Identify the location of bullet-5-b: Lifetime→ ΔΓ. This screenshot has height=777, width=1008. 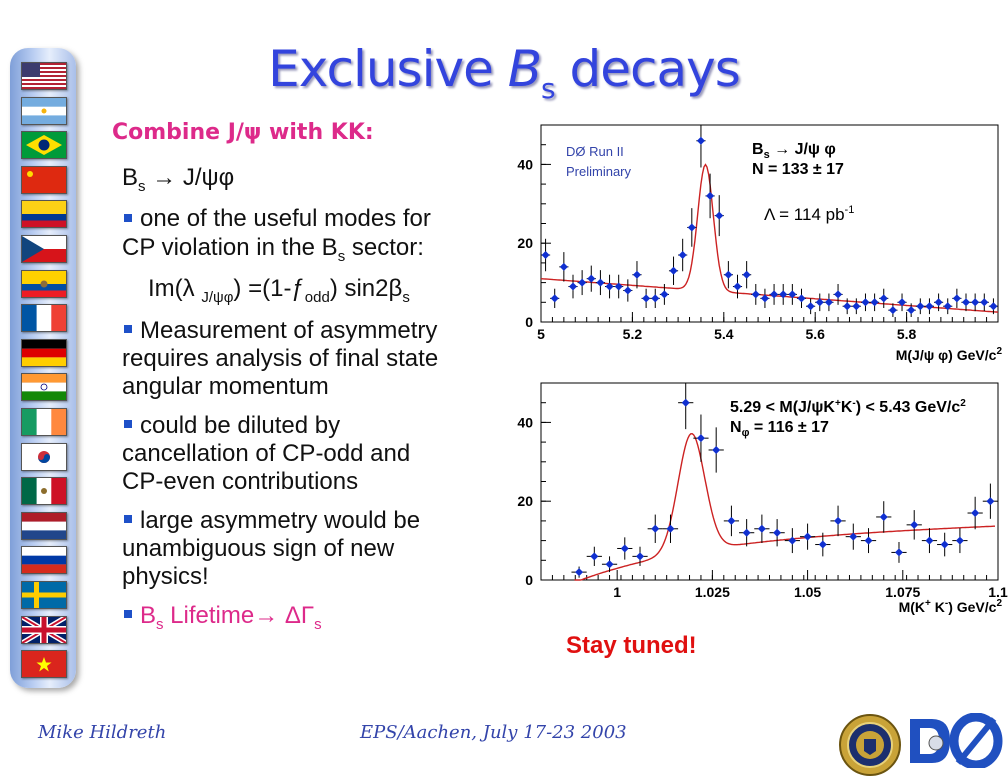
(239, 615).